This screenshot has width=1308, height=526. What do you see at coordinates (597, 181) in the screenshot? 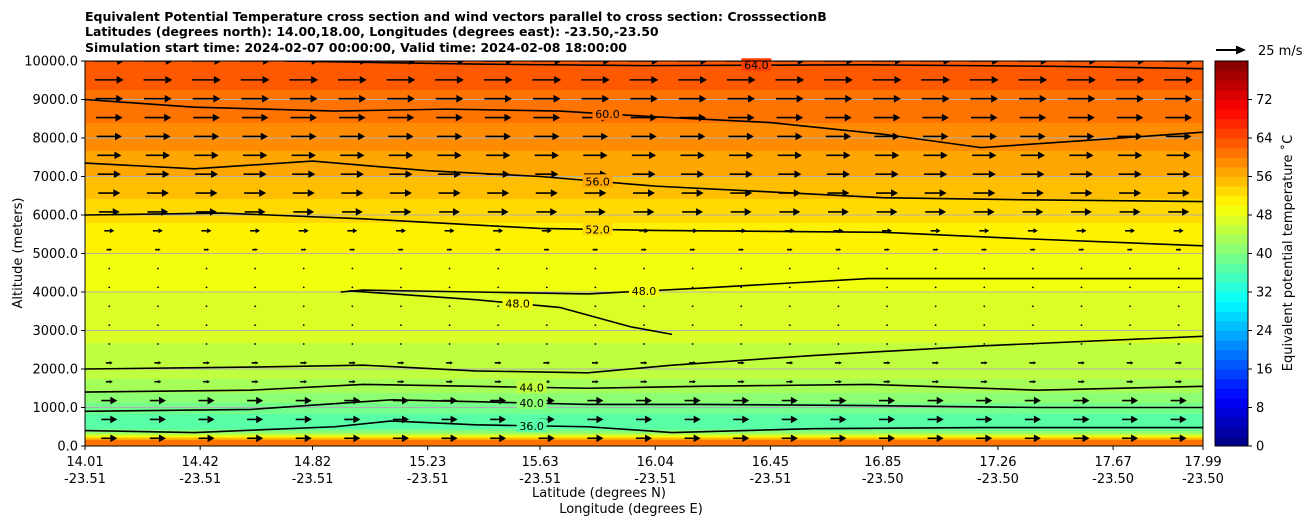
I see `contour-label: 56.0` at bounding box center [597, 181].